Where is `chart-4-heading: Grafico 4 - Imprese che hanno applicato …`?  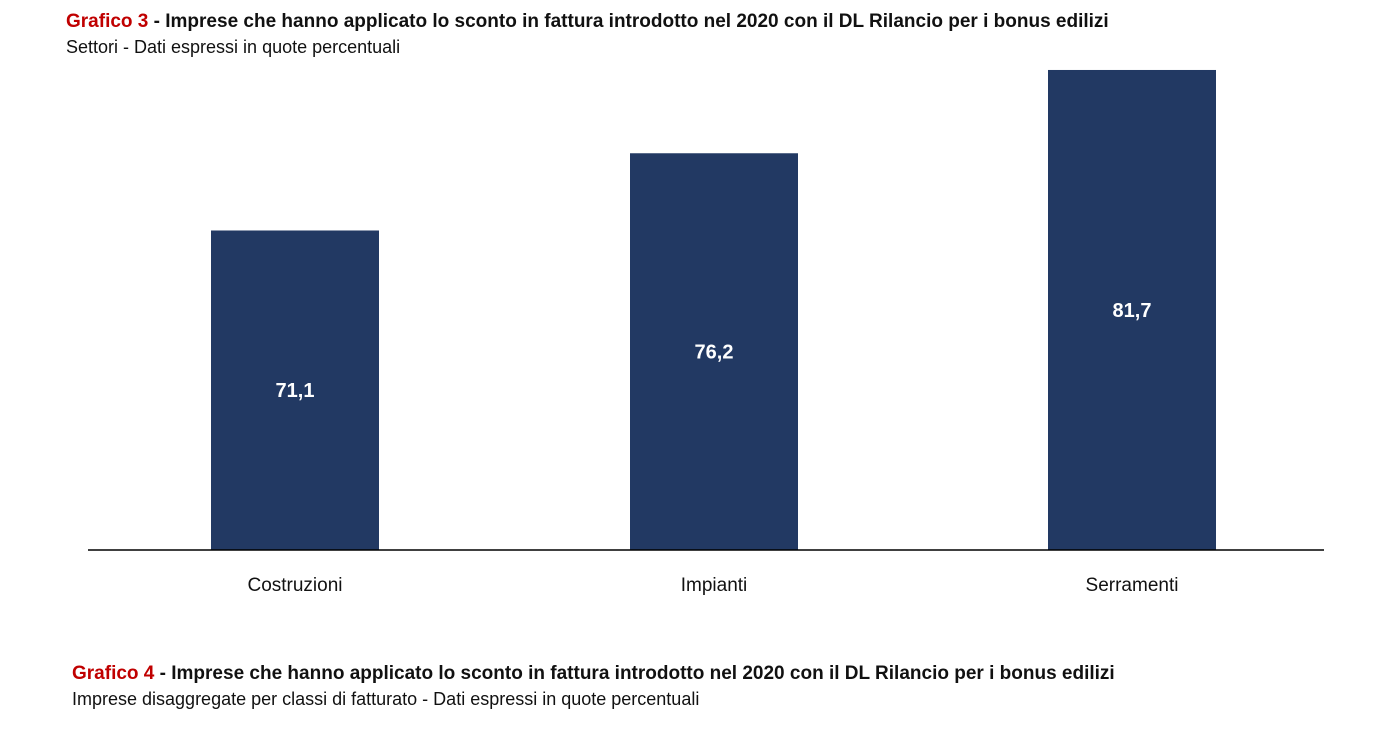
chart-4-heading: Grafico 4 - Imprese che hanno applicato … is located at coordinates (593, 687).